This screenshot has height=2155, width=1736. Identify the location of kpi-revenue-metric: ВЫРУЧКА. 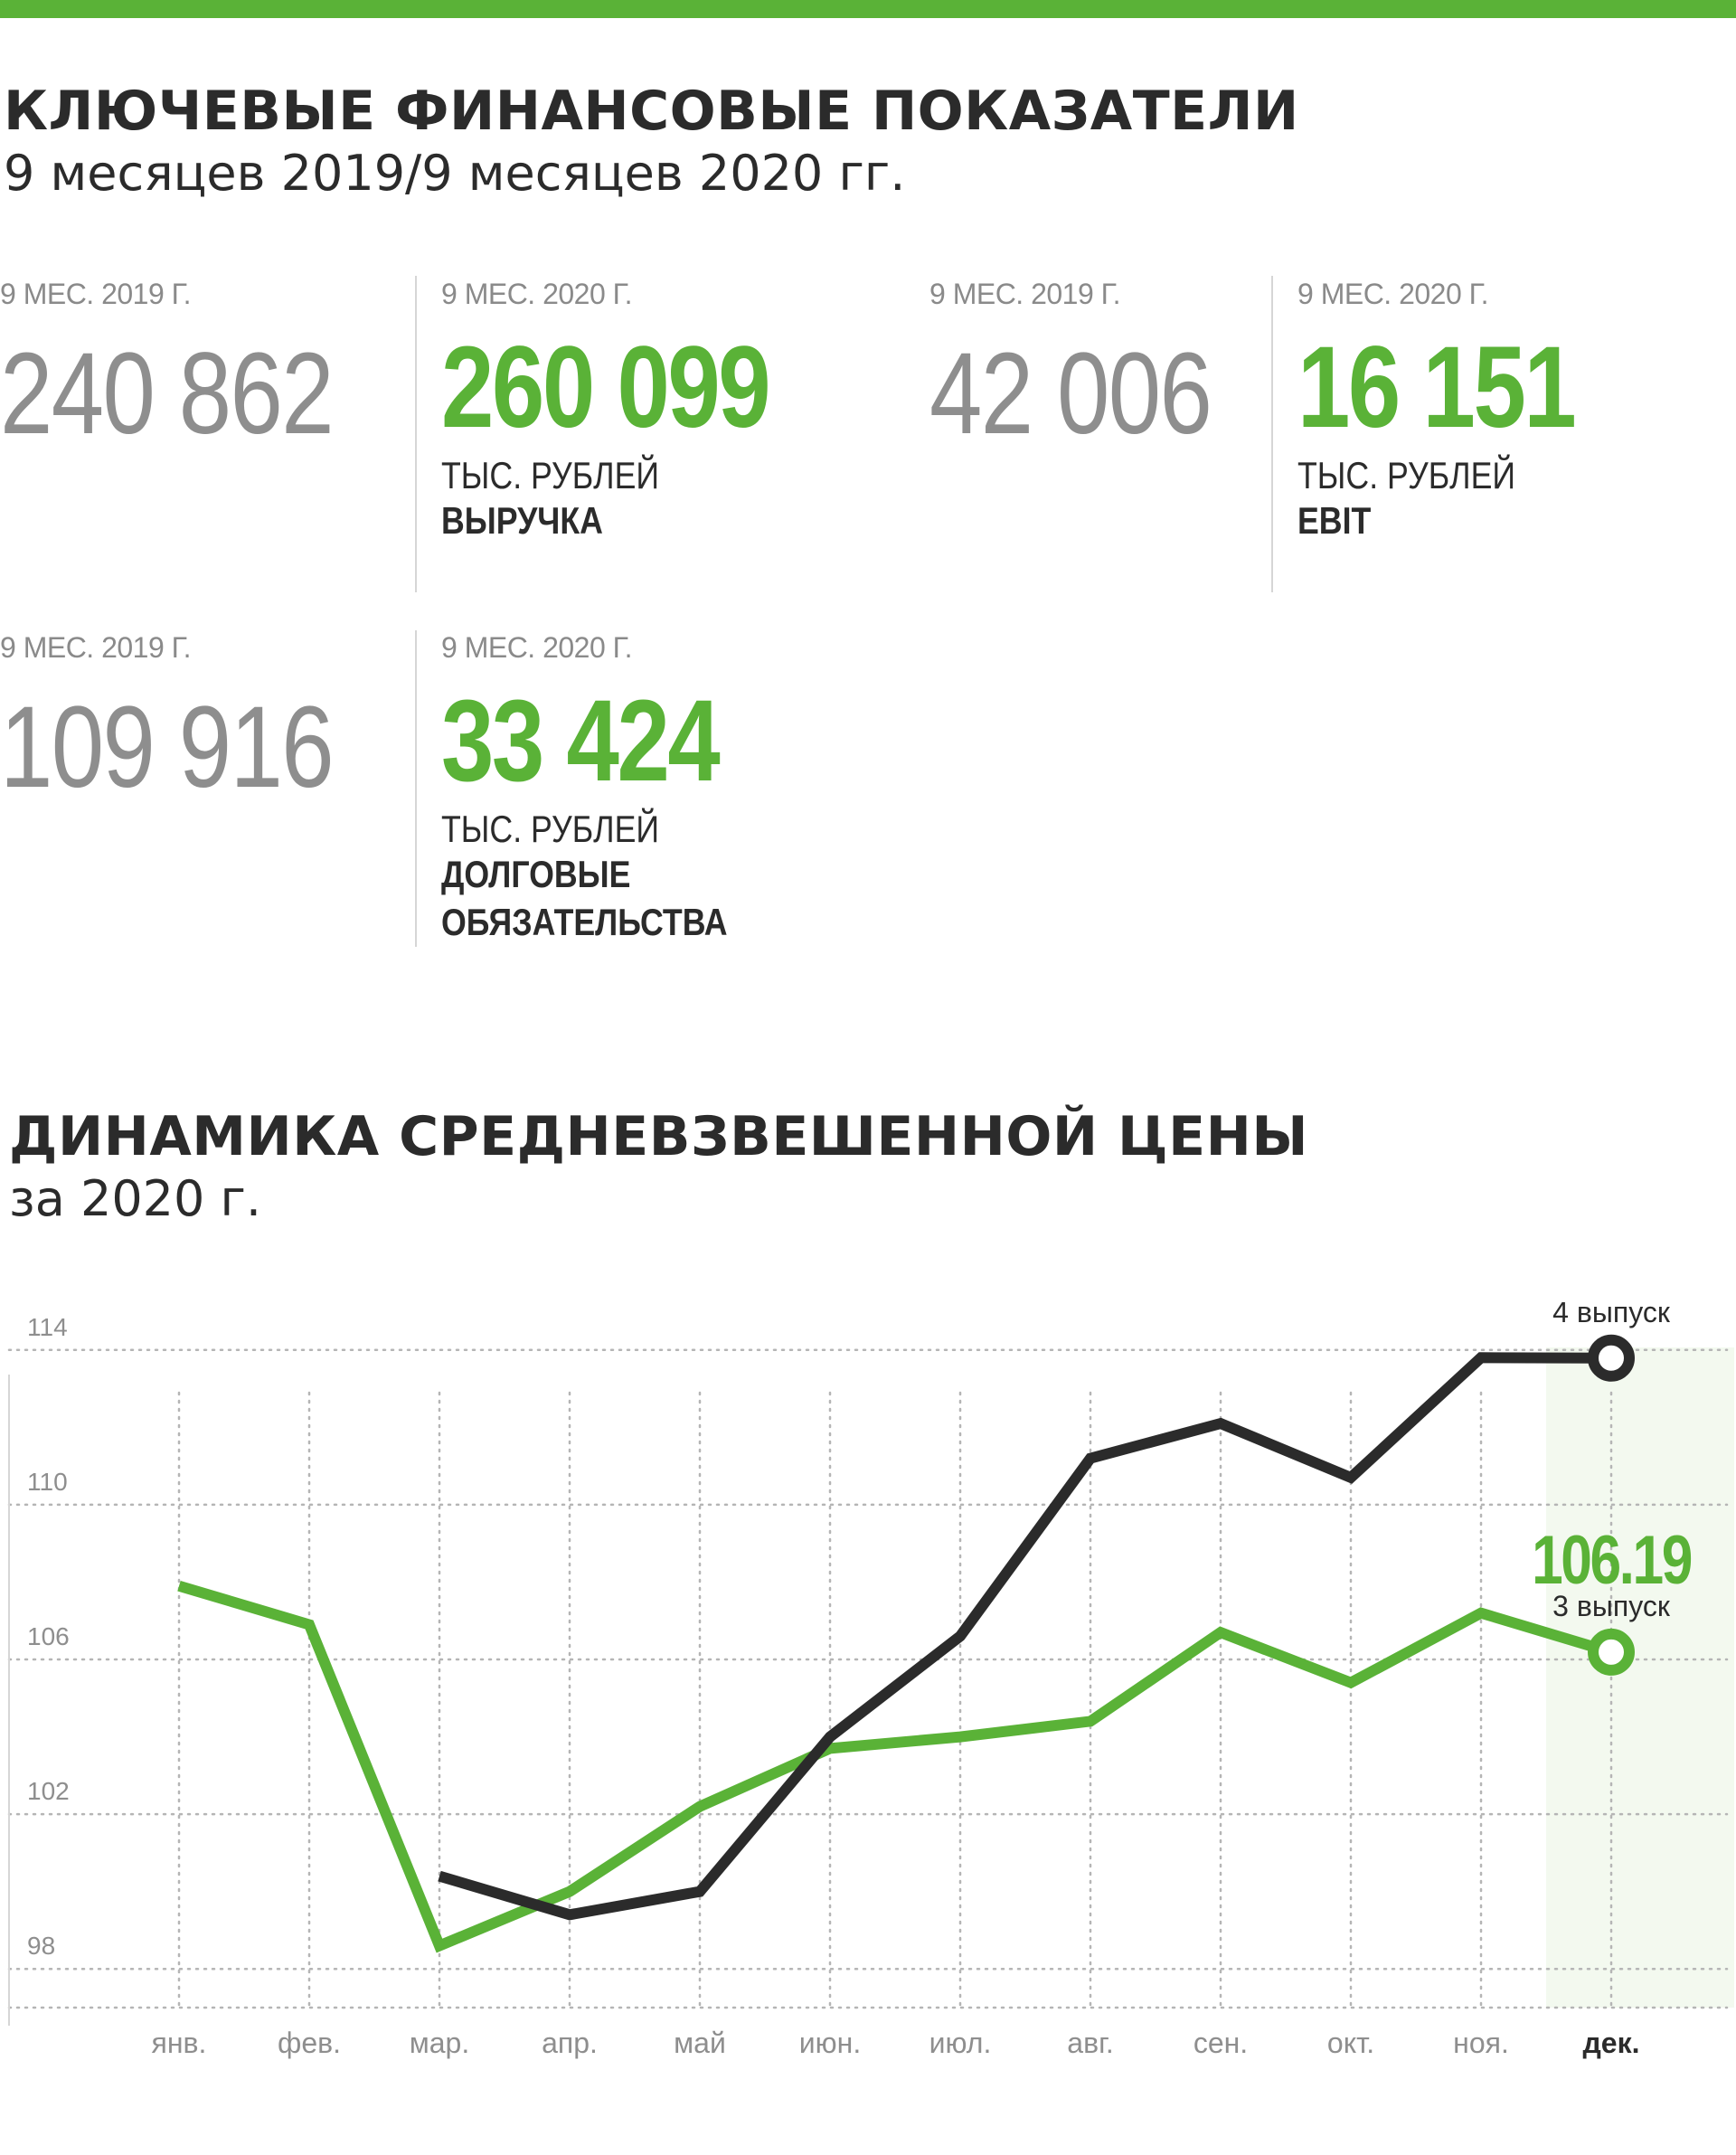
(522, 521).